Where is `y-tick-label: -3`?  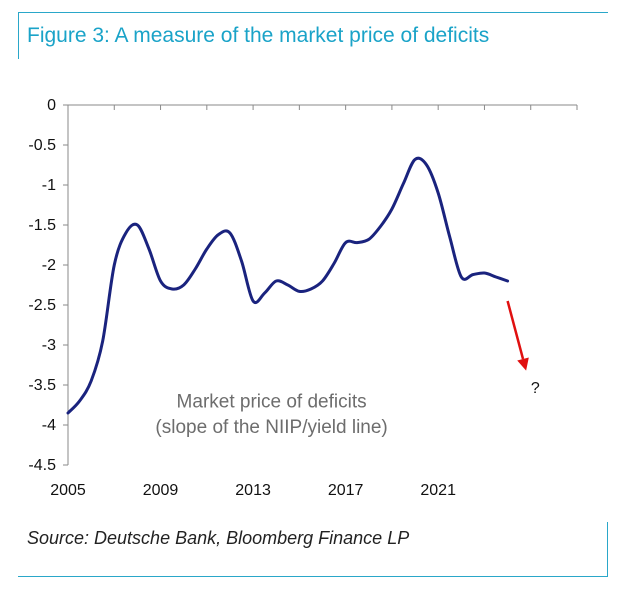 y-tick-label: -3 is located at coordinates (49, 345).